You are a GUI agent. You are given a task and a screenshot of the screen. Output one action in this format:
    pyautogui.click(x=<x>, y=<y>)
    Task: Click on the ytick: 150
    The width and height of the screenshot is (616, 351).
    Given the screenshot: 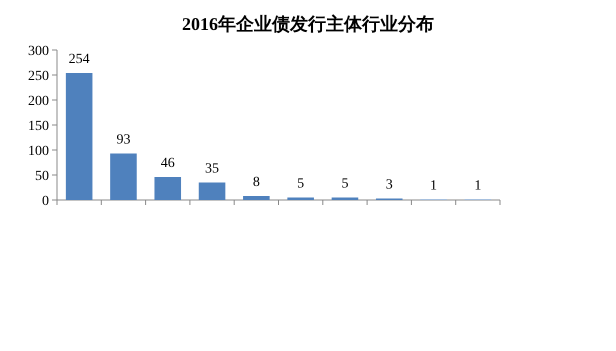 What is the action you would take?
    pyautogui.click(x=38, y=126)
    